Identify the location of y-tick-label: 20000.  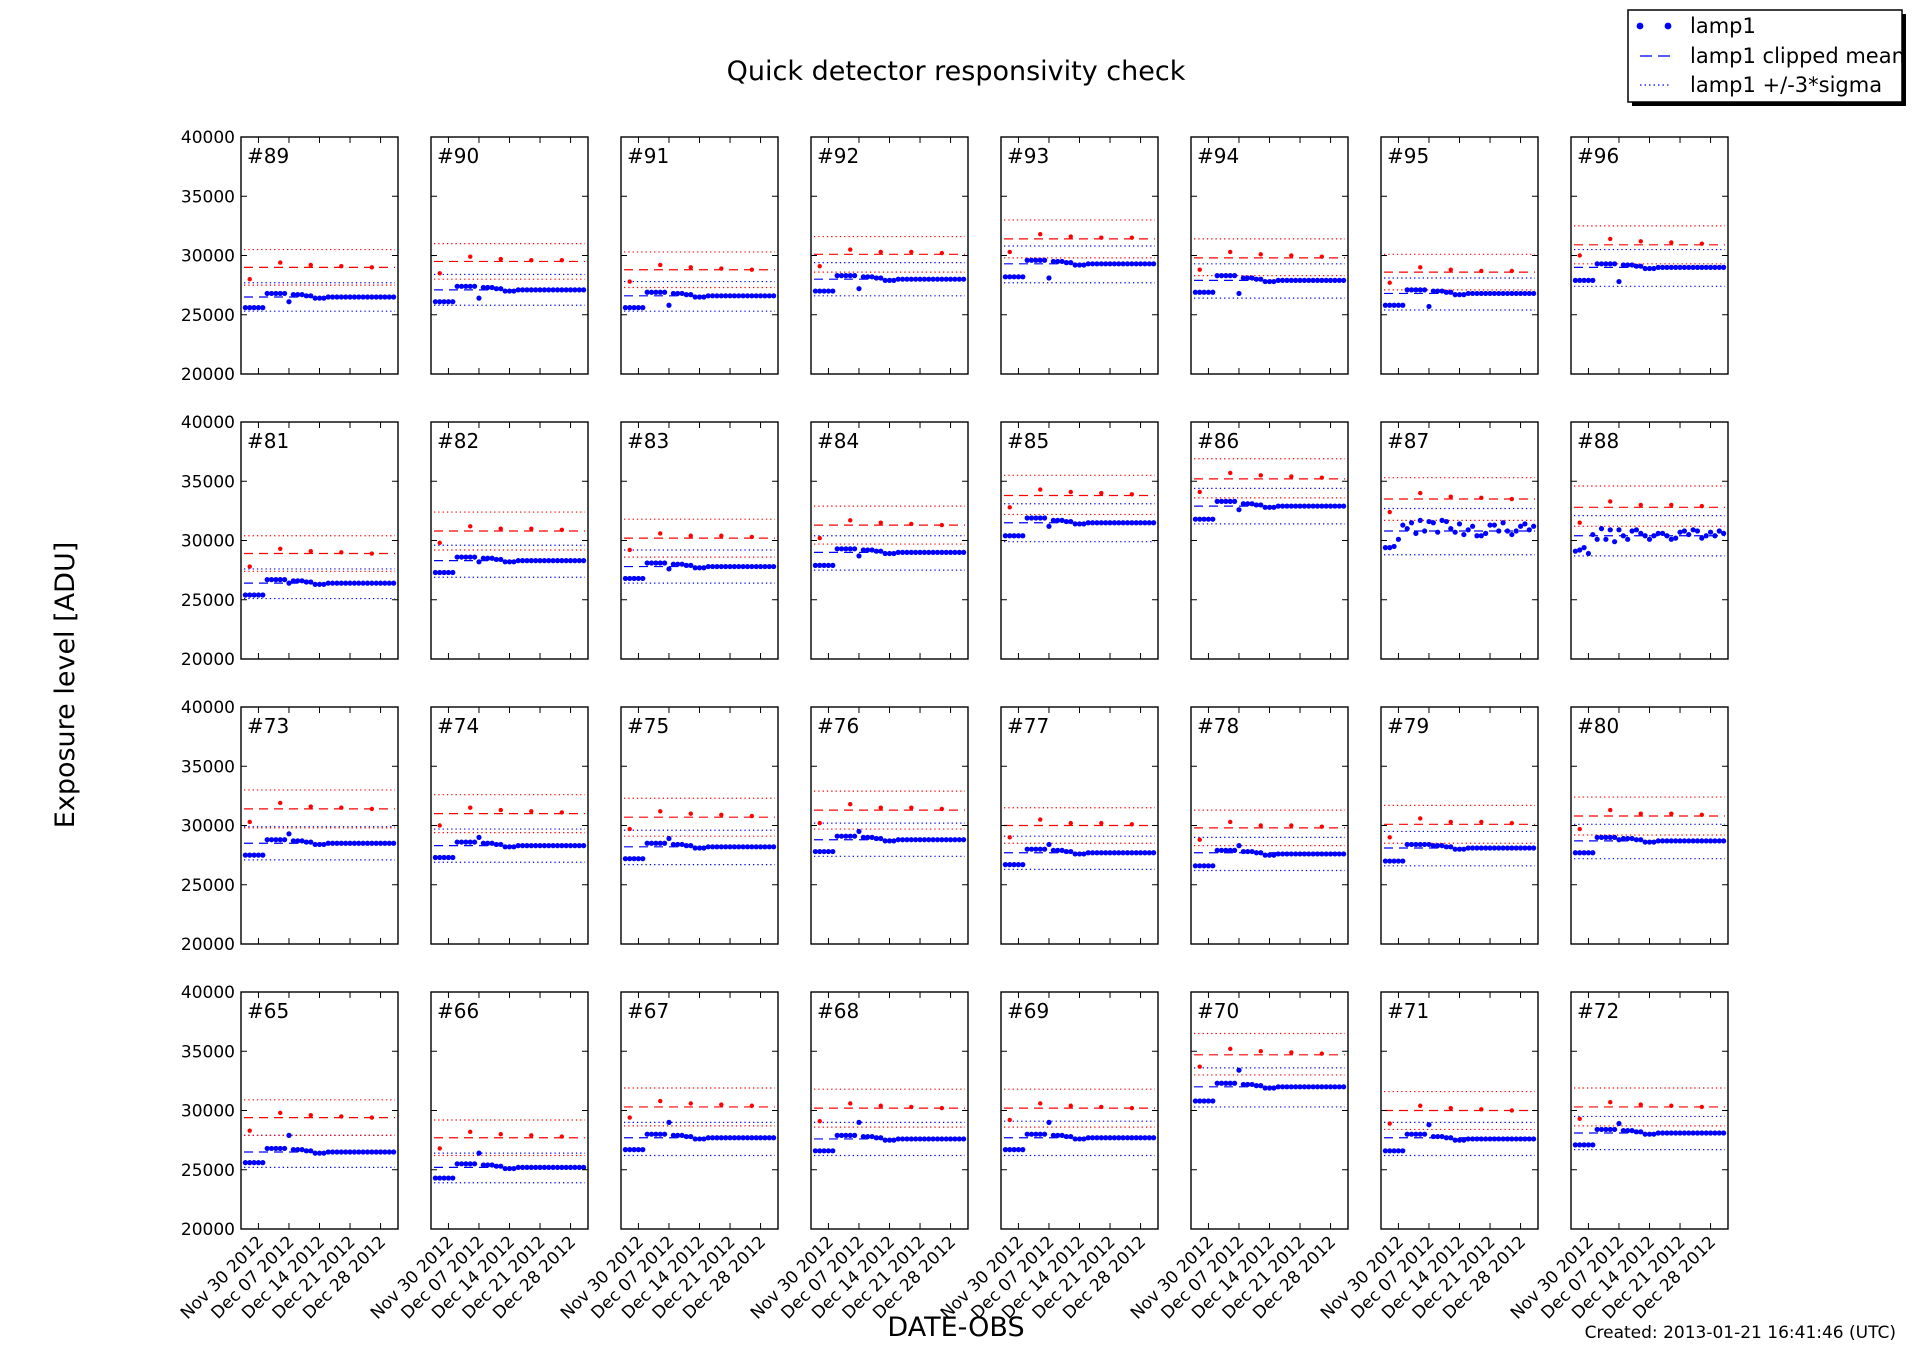
(208, 945).